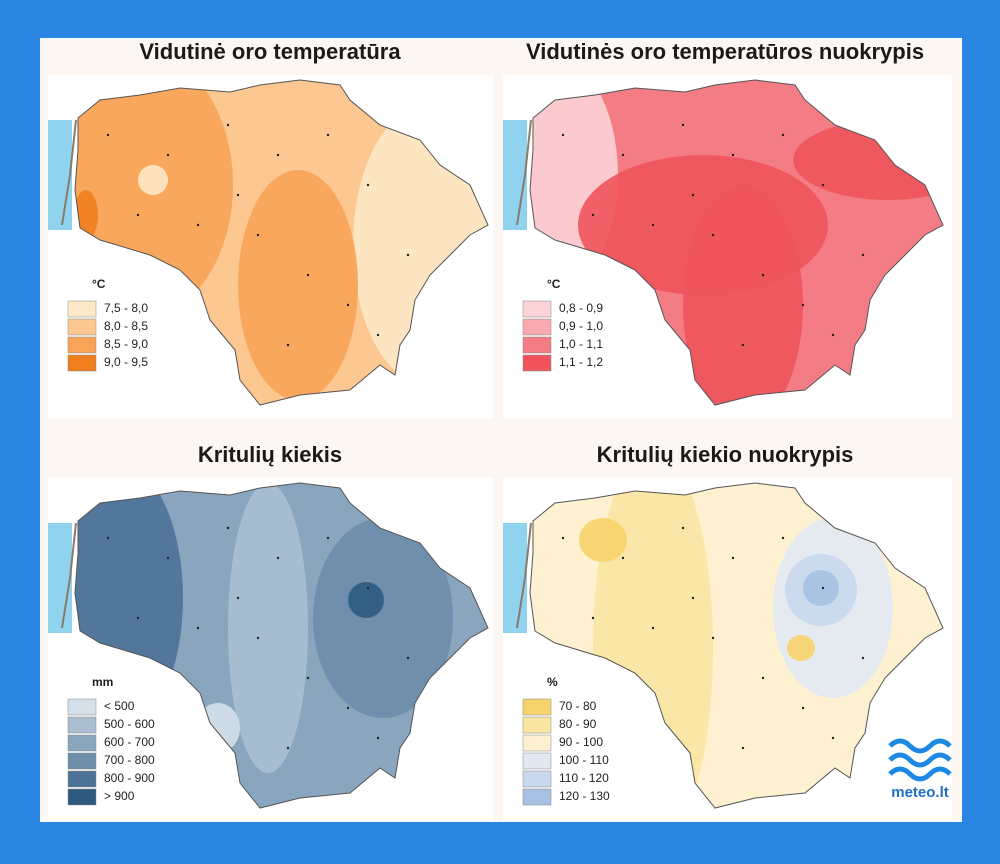 This screenshot has height=864, width=1000. What do you see at coordinates (129, 742) in the screenshot?
I see `legend-label: 600 - 700` at bounding box center [129, 742].